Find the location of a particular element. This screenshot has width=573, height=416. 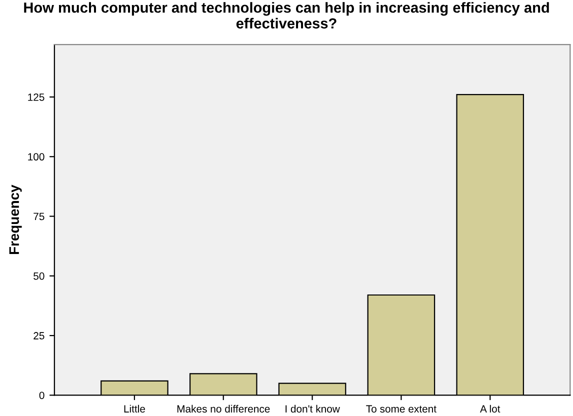

y-tick-label: 50 is located at coordinates (39, 276).